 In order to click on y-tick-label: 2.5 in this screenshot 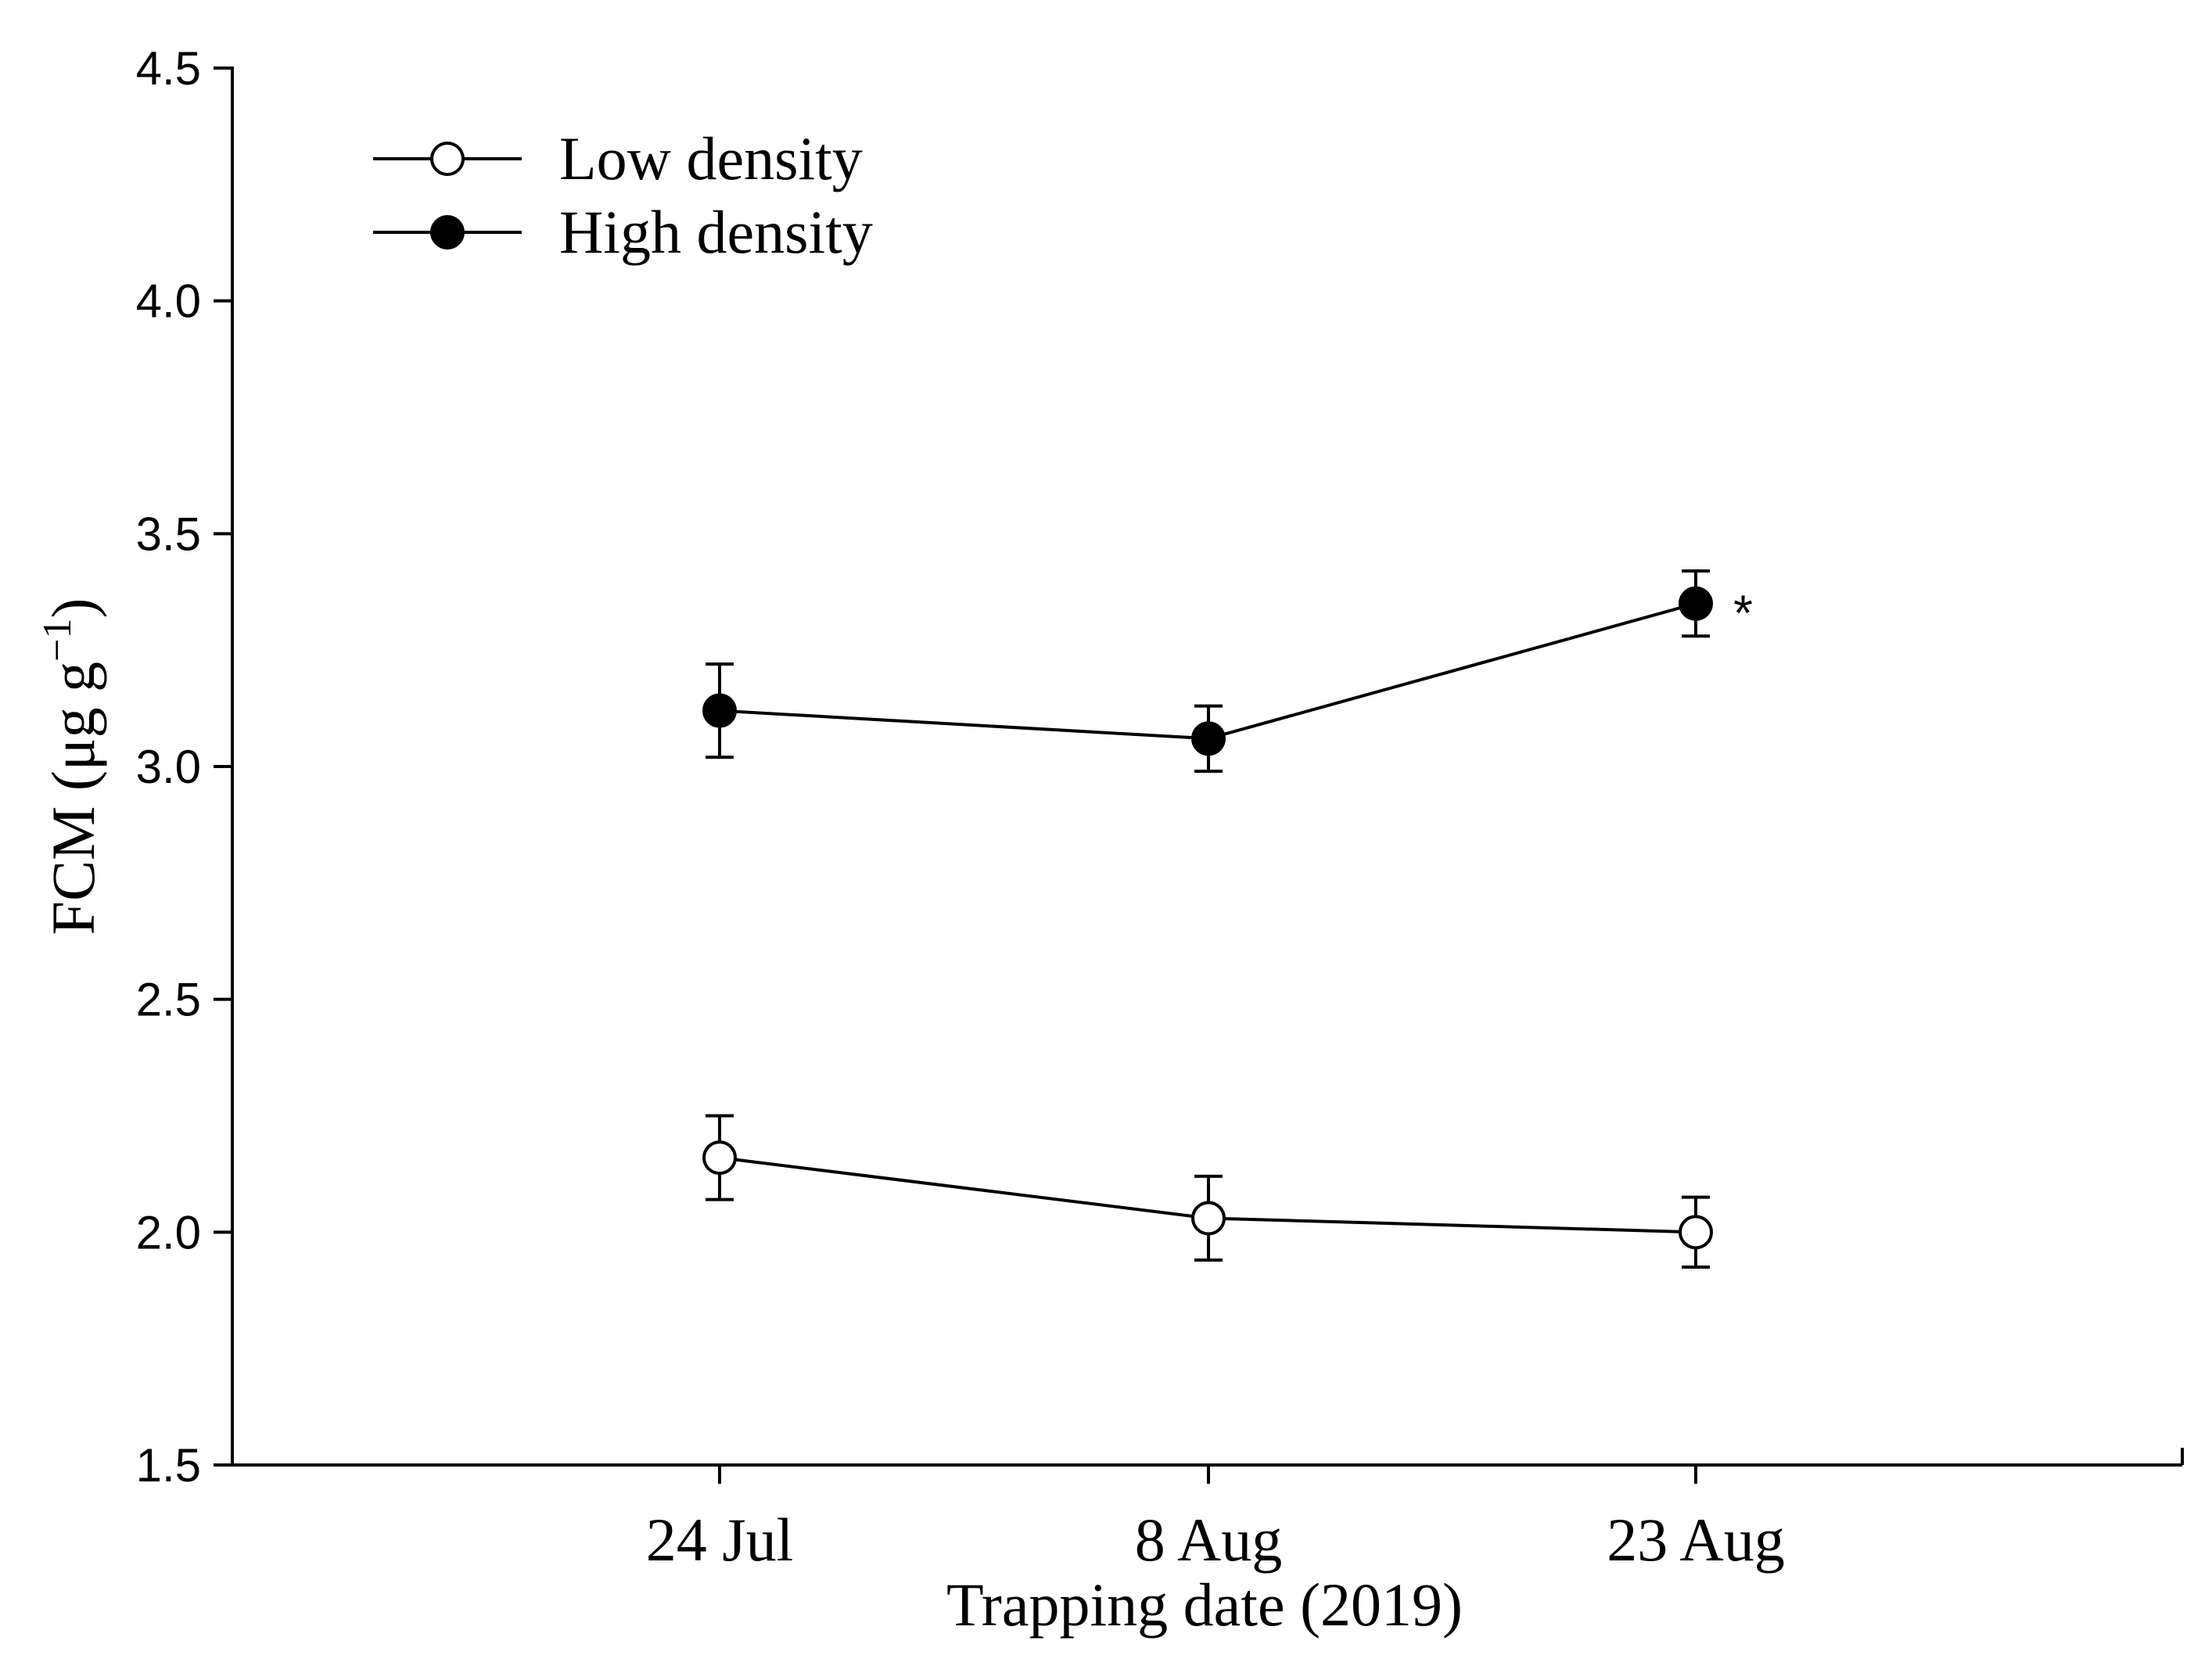, I will do `click(168, 1000)`.